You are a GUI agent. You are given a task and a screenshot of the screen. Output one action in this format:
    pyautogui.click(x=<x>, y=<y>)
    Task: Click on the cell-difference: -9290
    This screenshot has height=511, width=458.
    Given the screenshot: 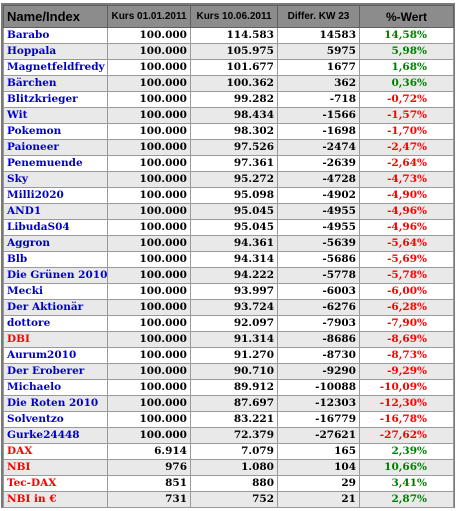 What is the action you would take?
    pyautogui.click(x=318, y=371)
    